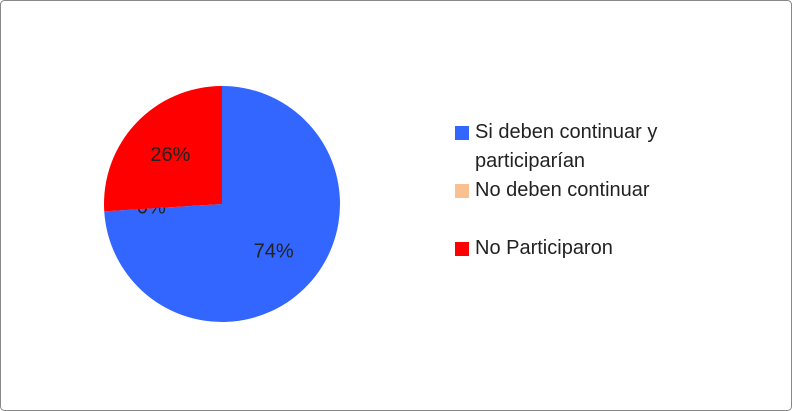 The width and height of the screenshot is (792, 411). I want to click on legend-label: Si deben continuar y participarían, so click(566, 146).